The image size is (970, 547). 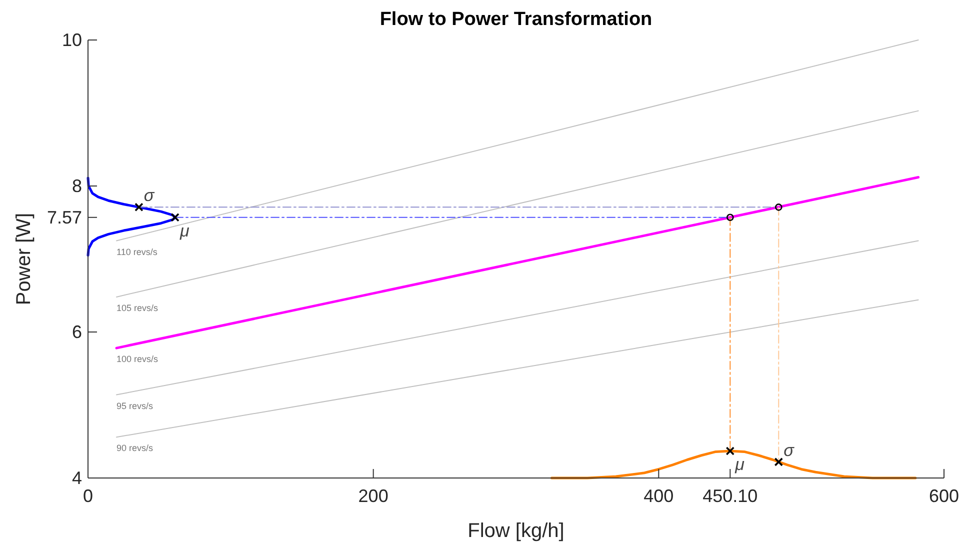 What do you see at coordinates (24, 259) in the screenshot?
I see `y-axis-title: Power [W]` at bounding box center [24, 259].